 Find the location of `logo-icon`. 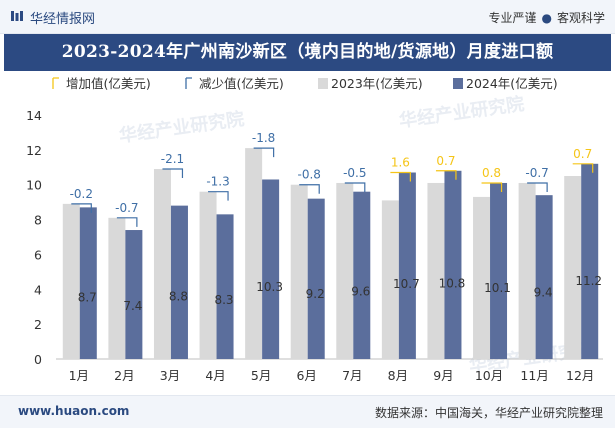

logo-icon is located at coordinates (17, 16).